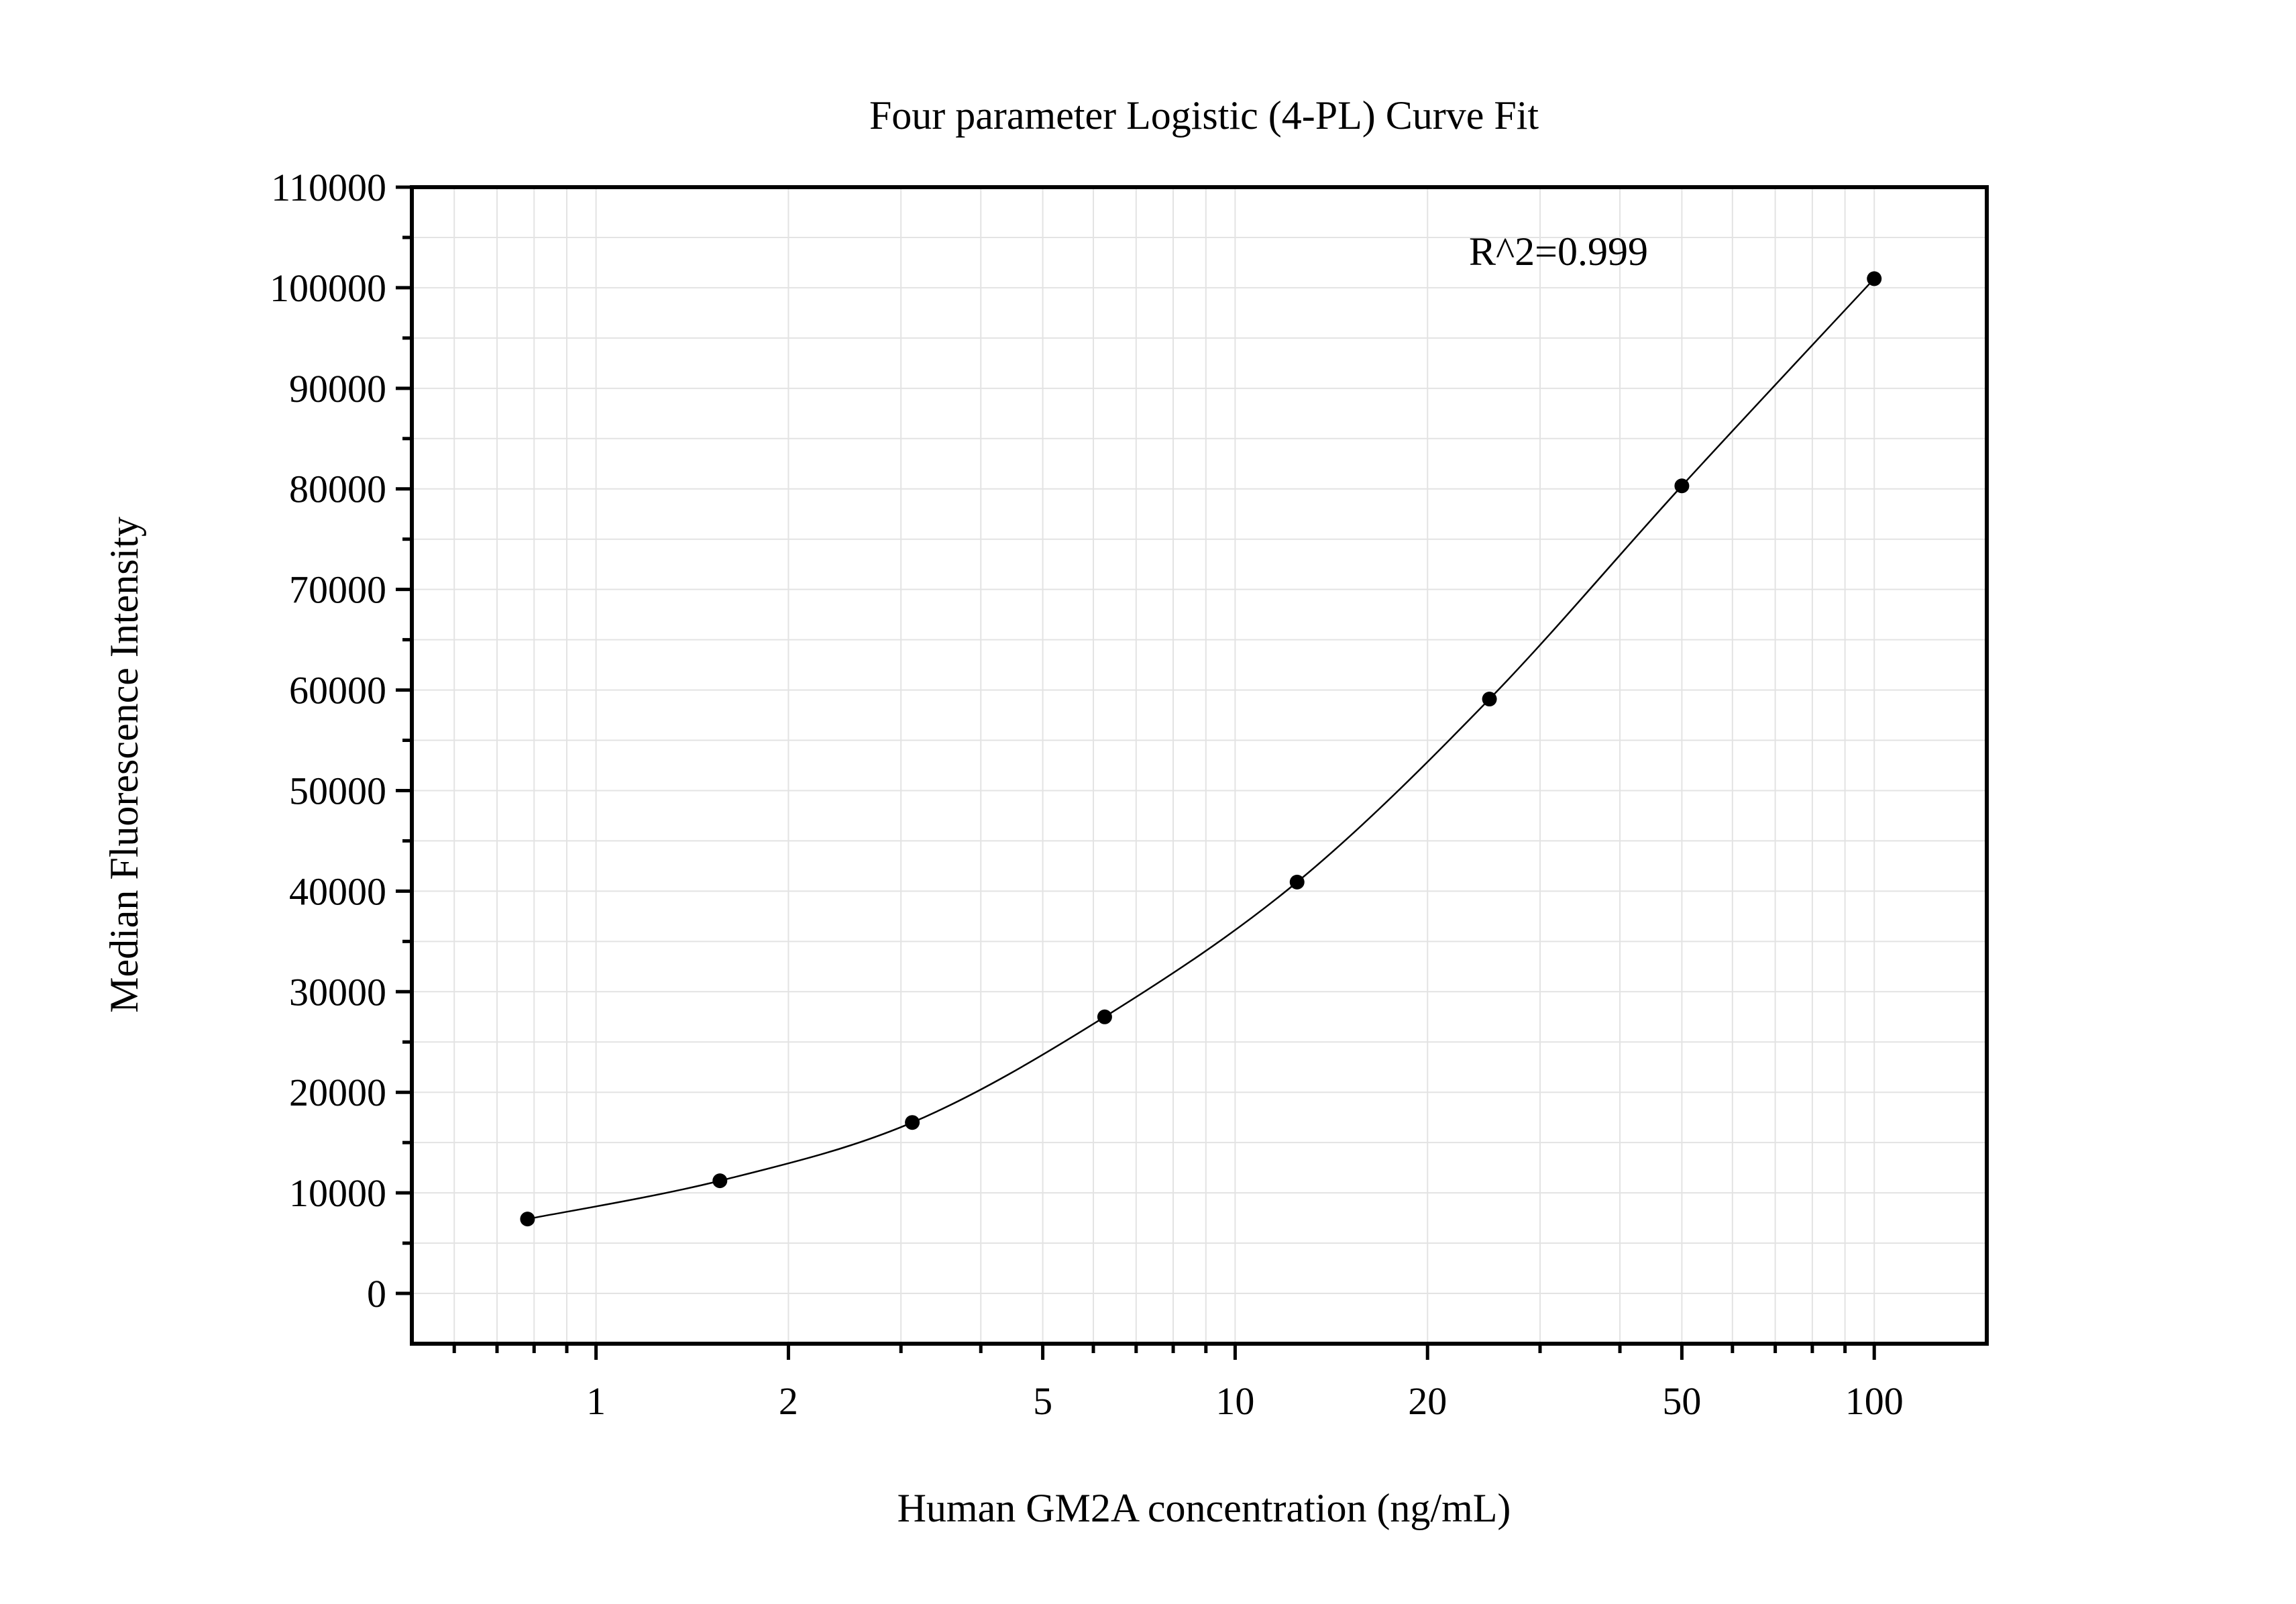 This screenshot has width=2296, height=1604. I want to click on x-tick-label: 2, so click(788, 1401).